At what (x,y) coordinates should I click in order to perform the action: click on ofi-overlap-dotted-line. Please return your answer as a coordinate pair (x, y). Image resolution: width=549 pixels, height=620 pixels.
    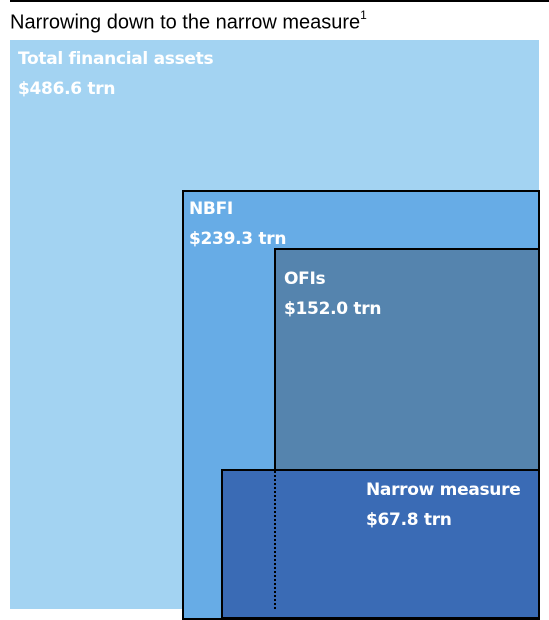
    Looking at the image, I should click on (275, 540).